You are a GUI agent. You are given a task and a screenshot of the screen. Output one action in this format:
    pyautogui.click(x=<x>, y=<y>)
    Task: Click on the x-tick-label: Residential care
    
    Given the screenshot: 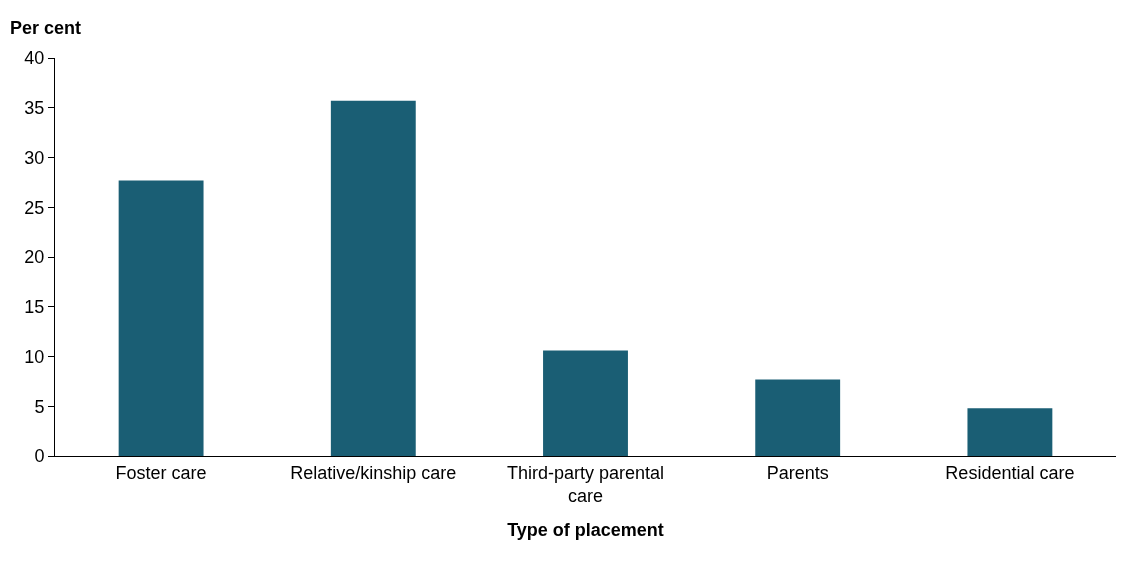 What is the action you would take?
    pyautogui.click(x=1010, y=472)
    